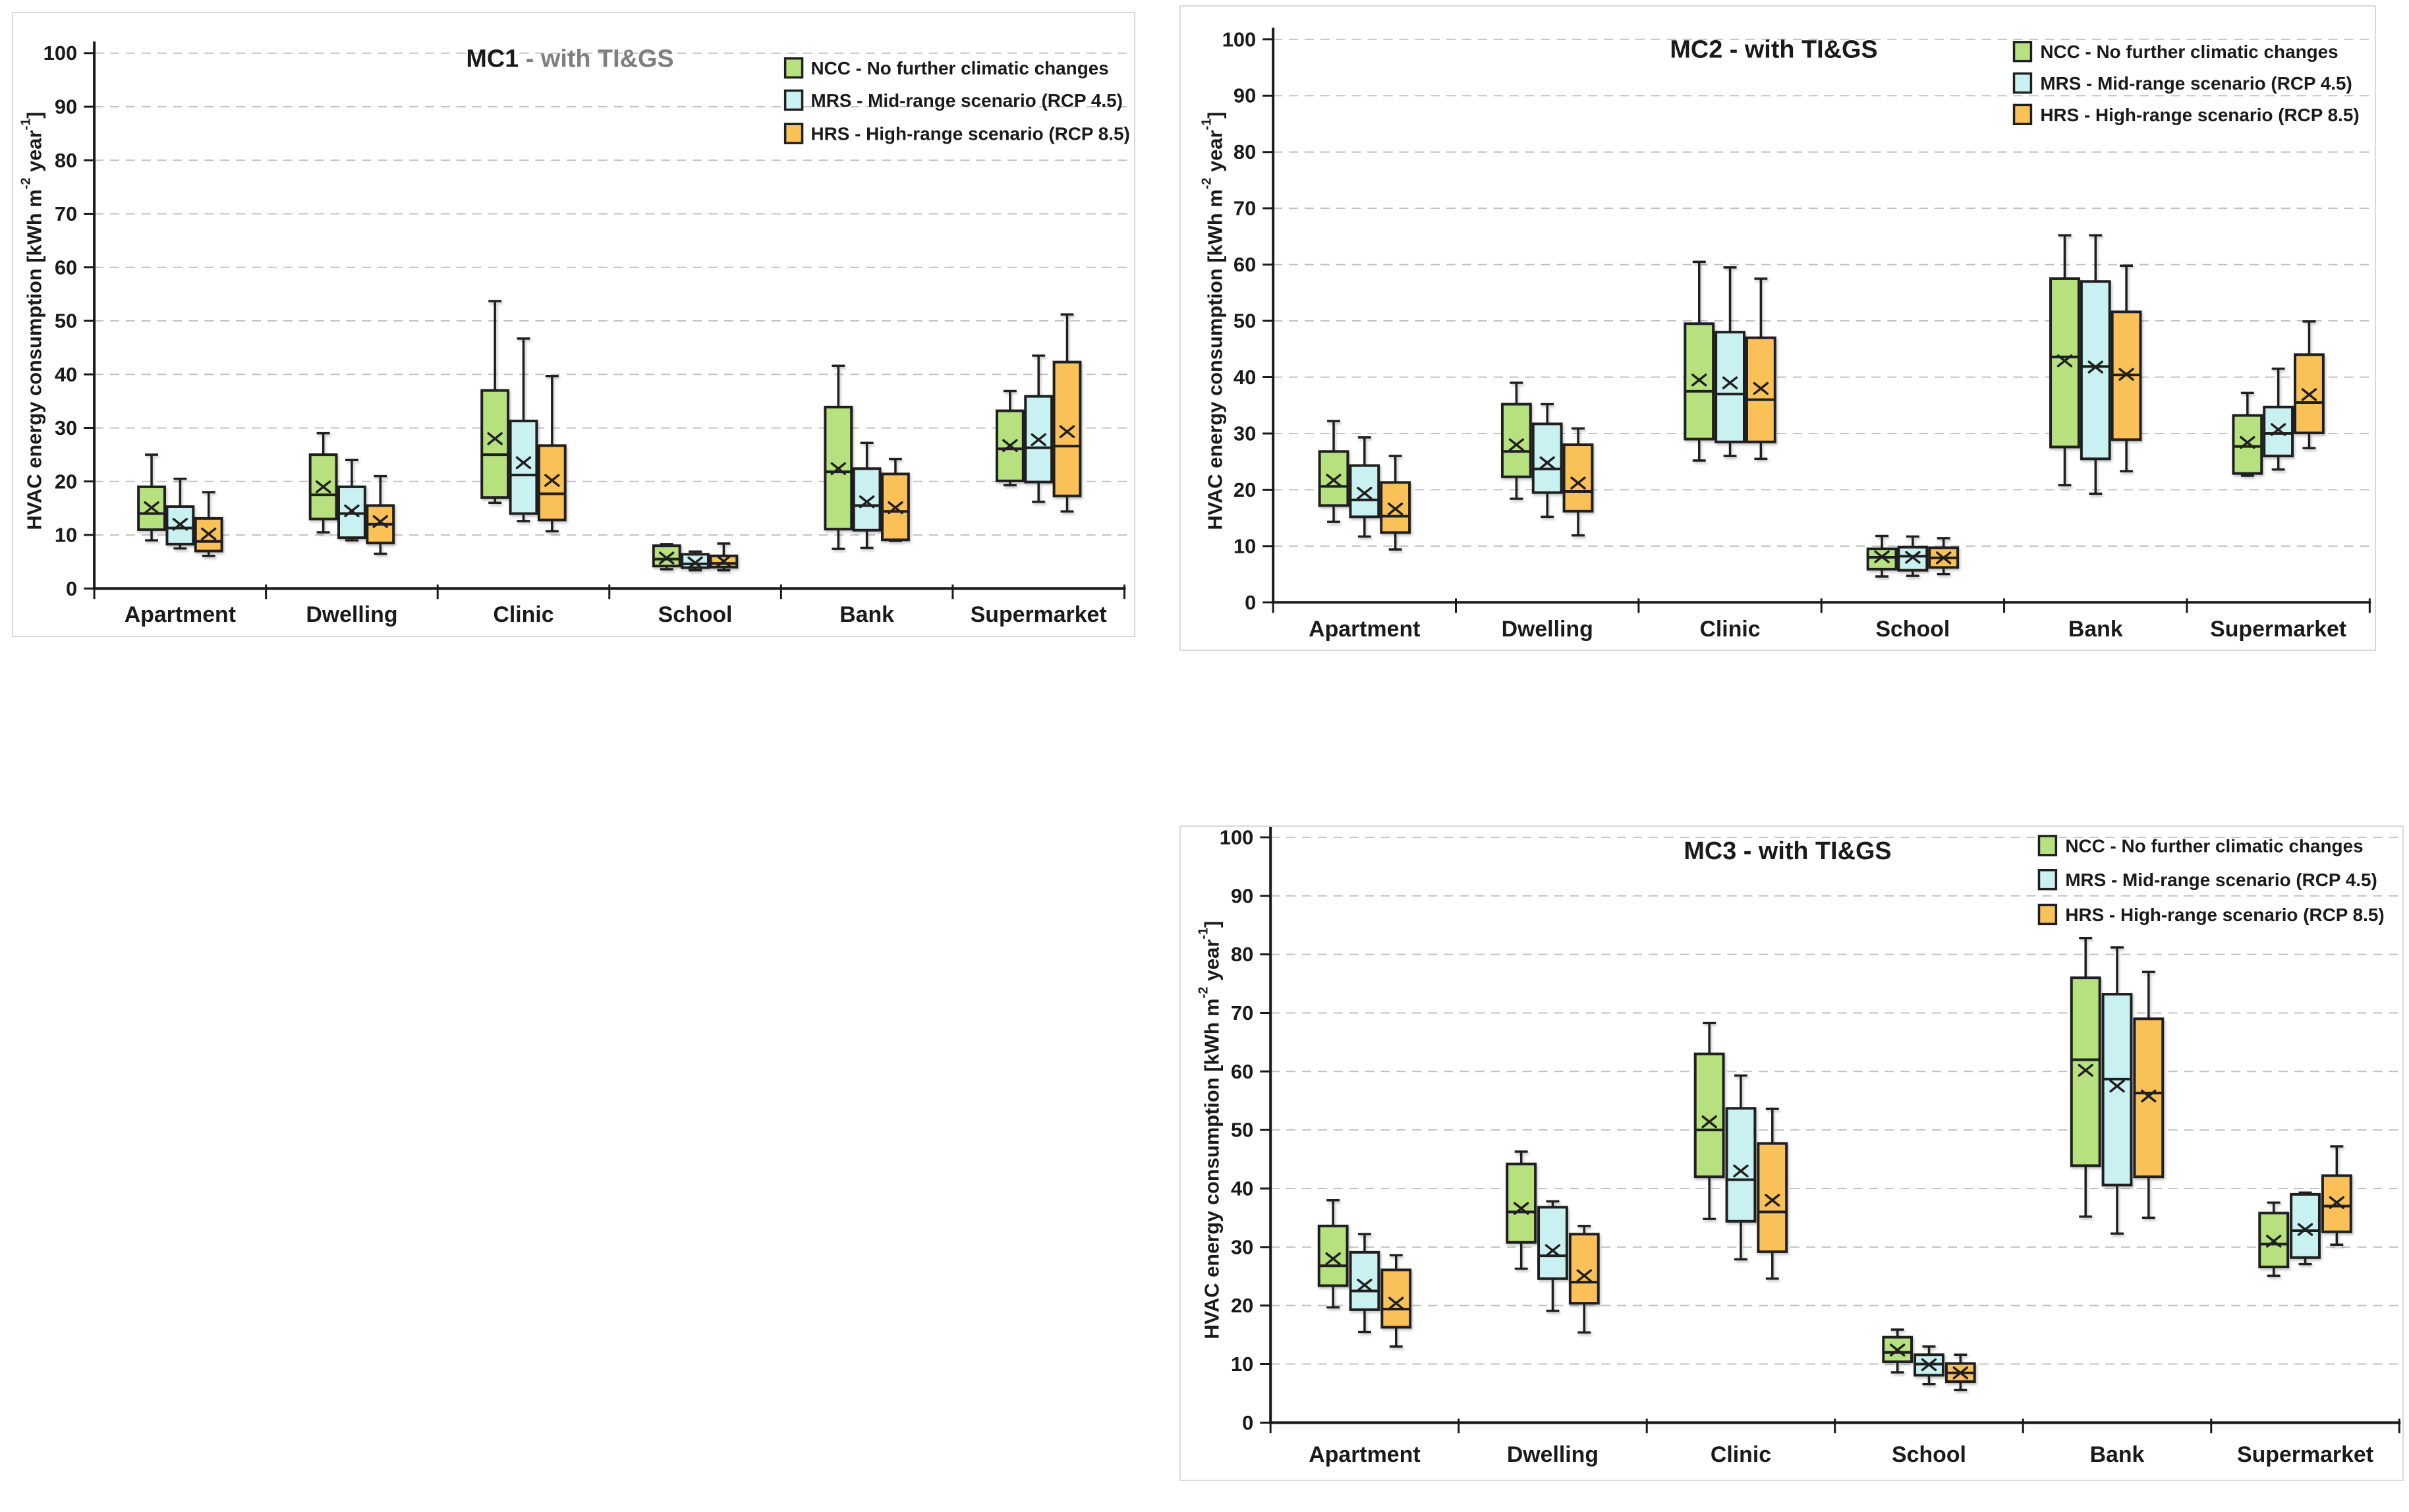 The height and width of the screenshot is (1512, 2409). Describe the element at coordinates (1584, 1279) in the screenshot. I see `box-hrs-dwelling` at that location.